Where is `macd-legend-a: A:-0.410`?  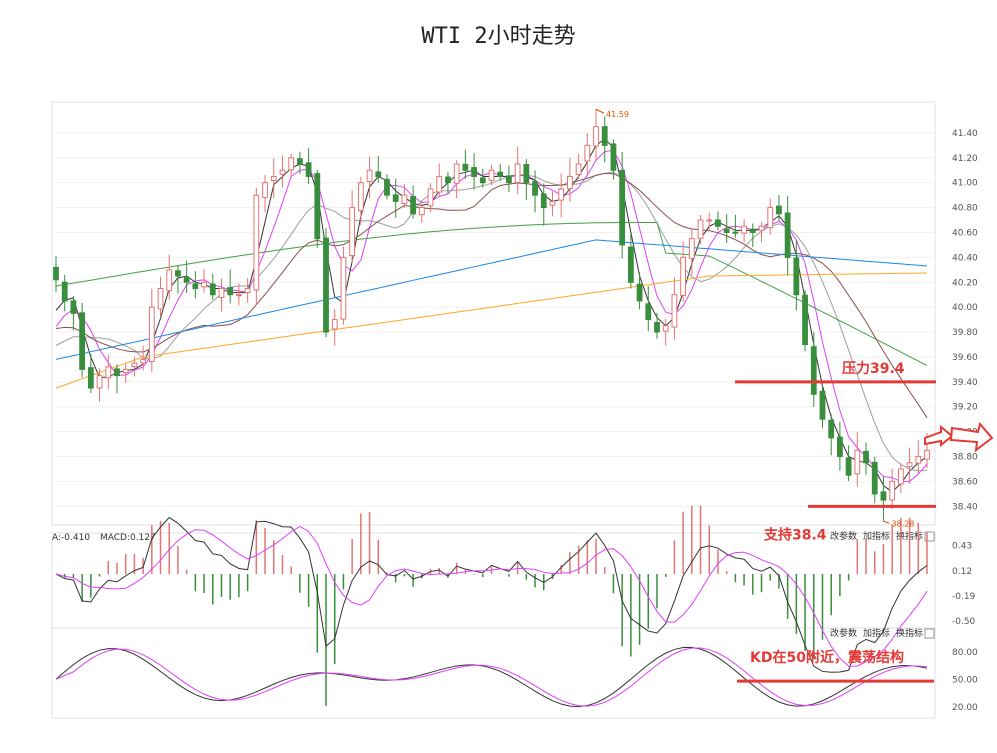
macd-legend-a: A:-0.410 is located at coordinates (71, 538).